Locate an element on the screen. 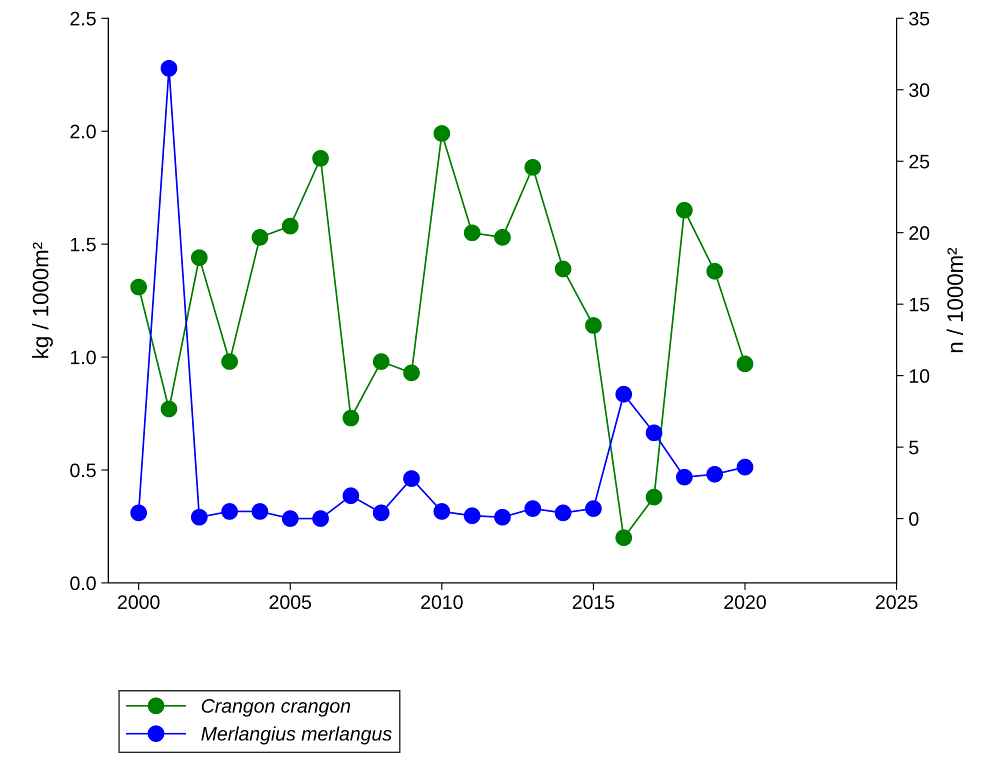 Image resolution: width=994 pixels, height=762 pixels. legend-label: Merlangius merlangus is located at coordinates (296, 735).